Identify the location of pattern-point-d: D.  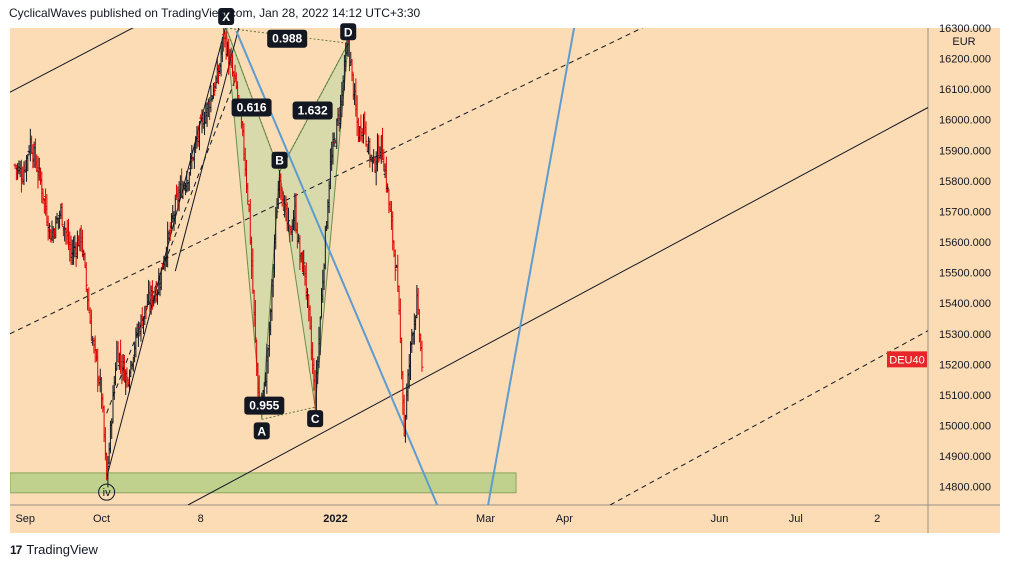
(348, 32).